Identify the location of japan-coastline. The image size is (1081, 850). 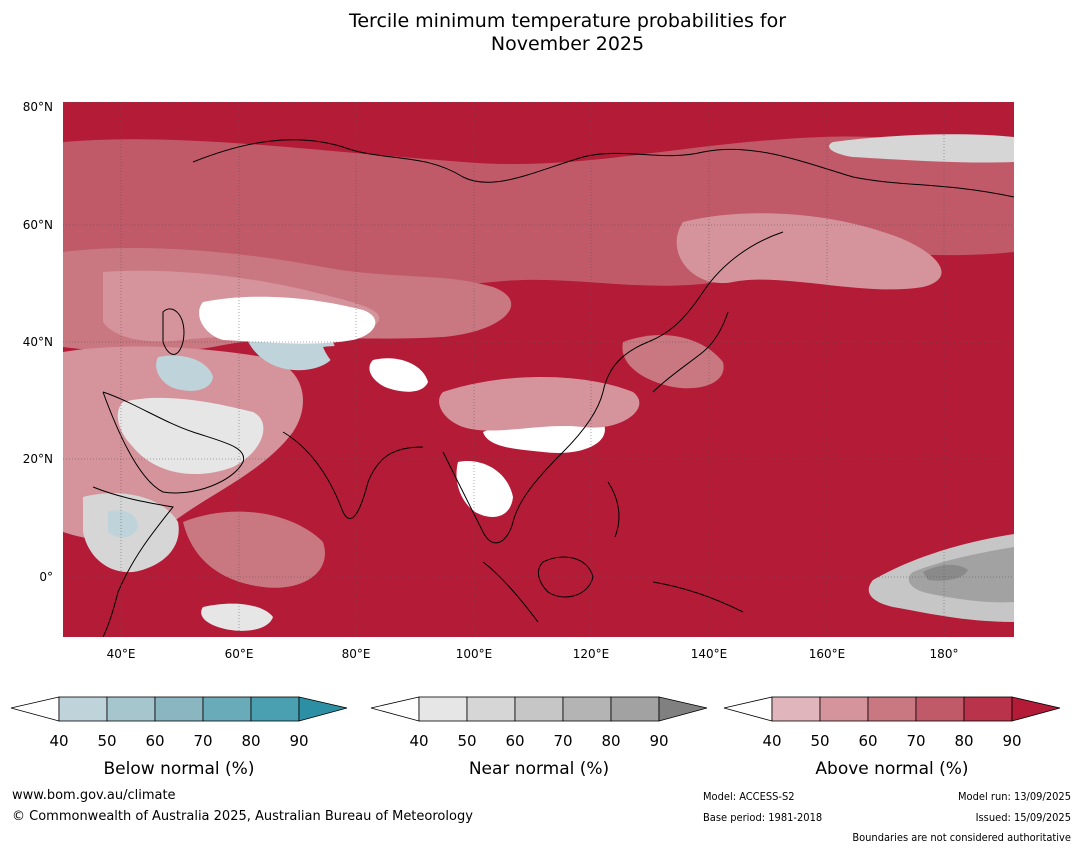
(690, 352).